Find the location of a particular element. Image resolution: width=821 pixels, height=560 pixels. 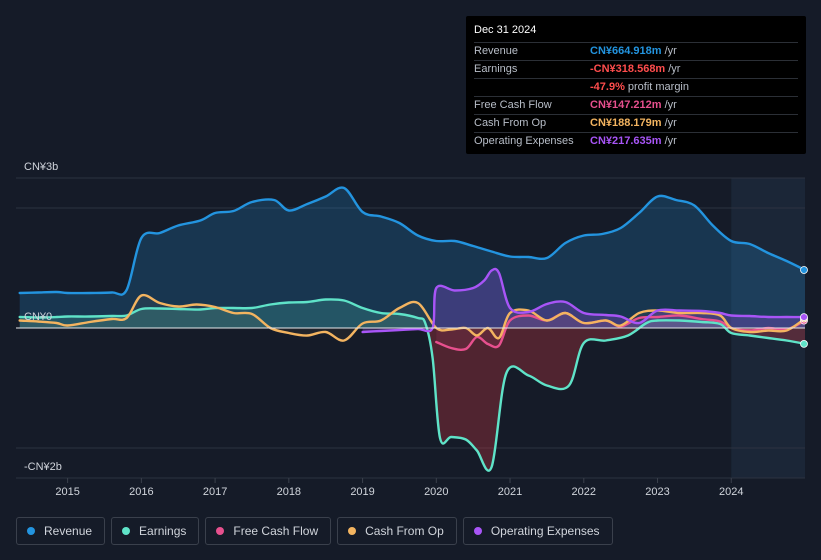

tooltip-row-label: Earnings is located at coordinates (496, 69).